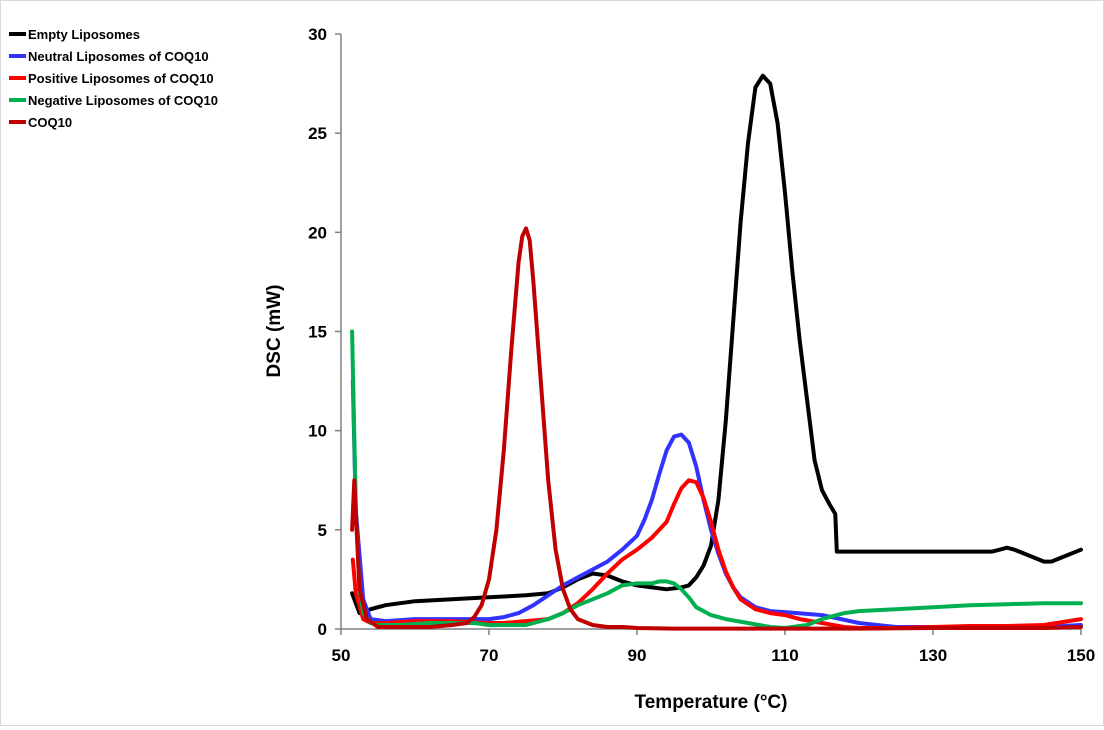  I want to click on y-tick-label: 25, so click(317, 133).